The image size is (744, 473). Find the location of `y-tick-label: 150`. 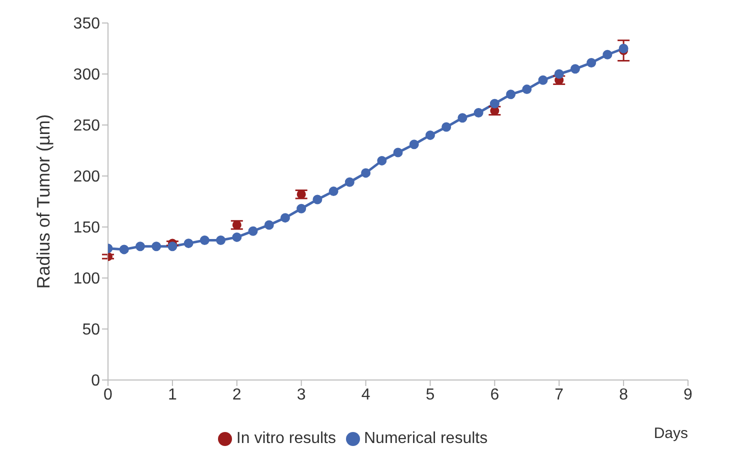

y-tick-label: 150 is located at coordinates (86, 228).